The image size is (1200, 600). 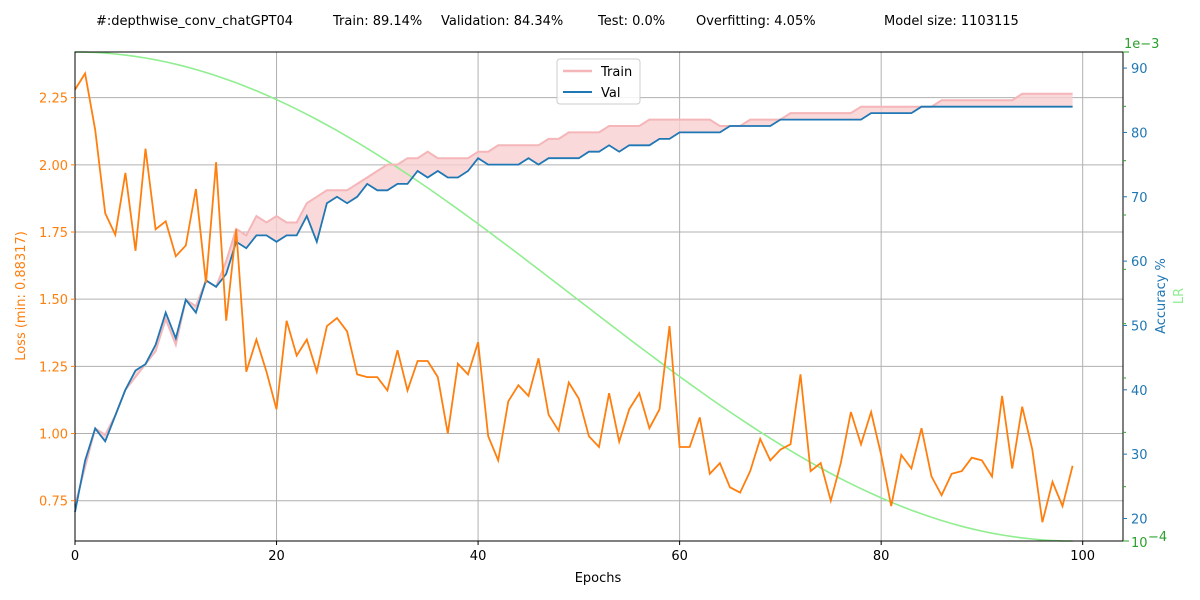 I want to click on header-model: #:depthwise_conv_chatGPT04, so click(x=194, y=21).